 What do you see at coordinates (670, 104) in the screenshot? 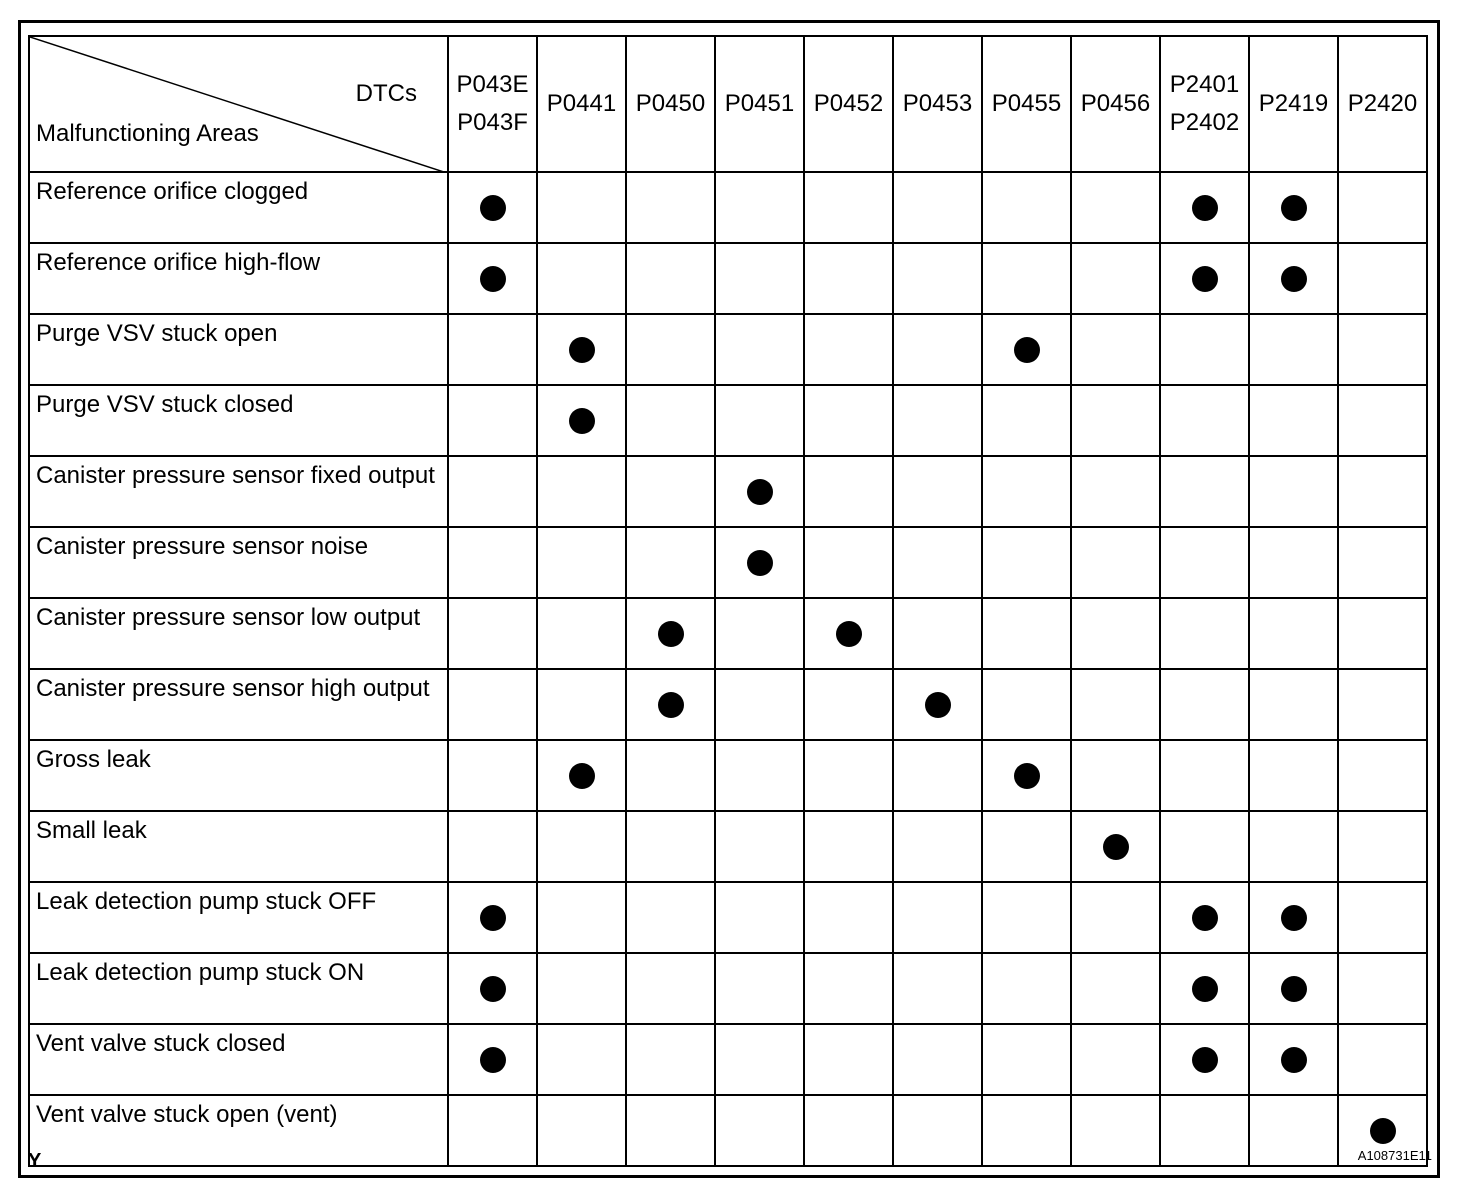
I see `dtc-header: P0450` at bounding box center [670, 104].